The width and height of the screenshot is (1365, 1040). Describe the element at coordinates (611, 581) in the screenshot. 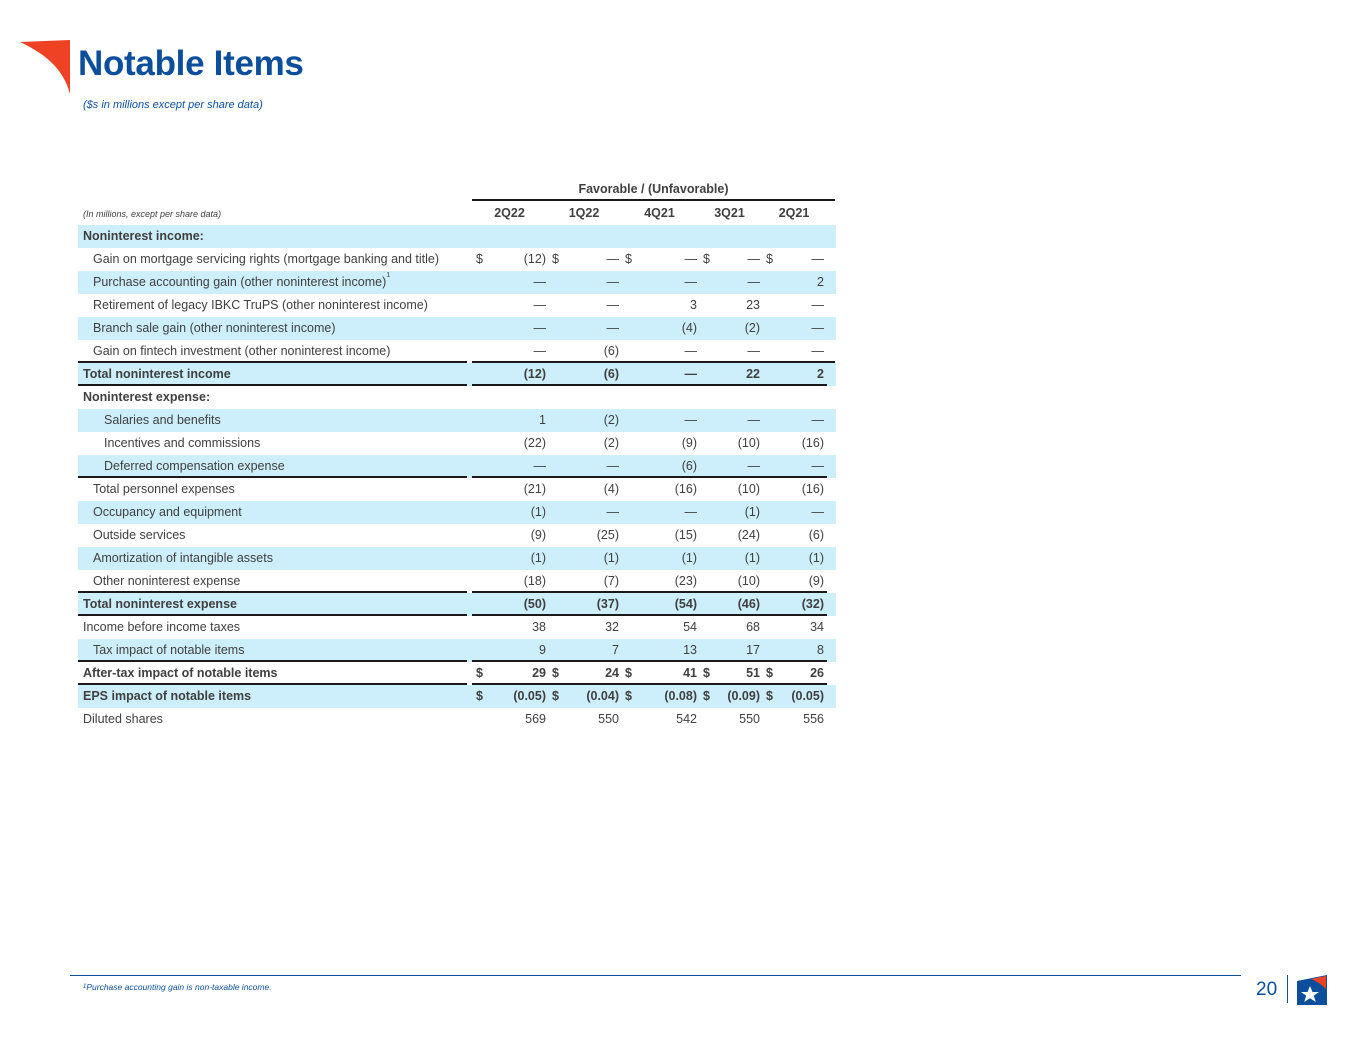

I see `value-cell: (7)` at that location.